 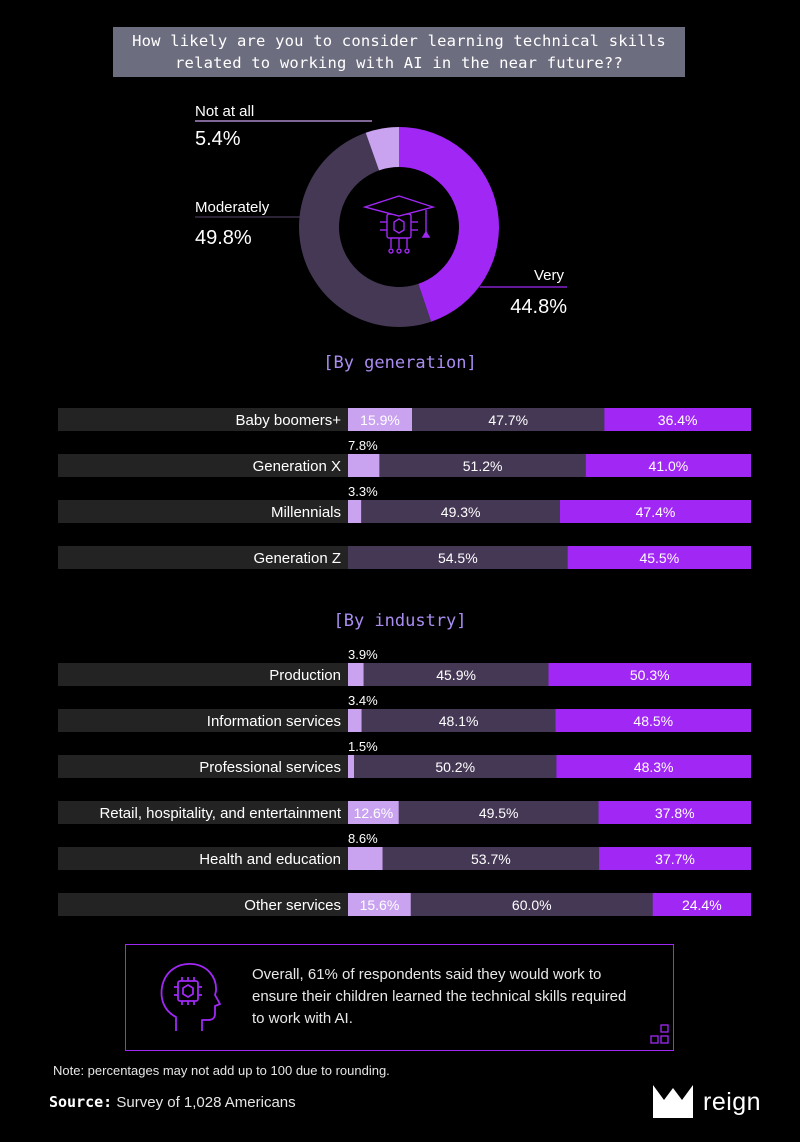 What do you see at coordinates (673, 1101) in the screenshot?
I see `reign-crown-logo-icon` at bounding box center [673, 1101].